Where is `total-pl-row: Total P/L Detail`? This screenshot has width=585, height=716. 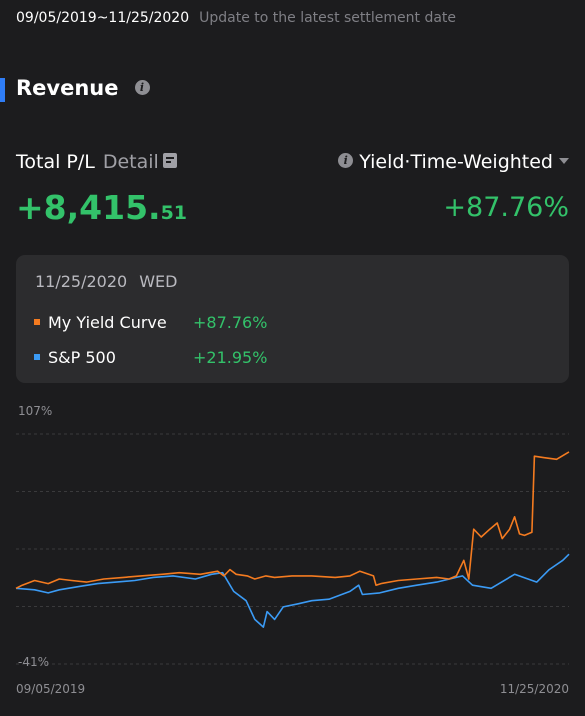 total-pl-row: Total P/L Detail is located at coordinates (96, 162).